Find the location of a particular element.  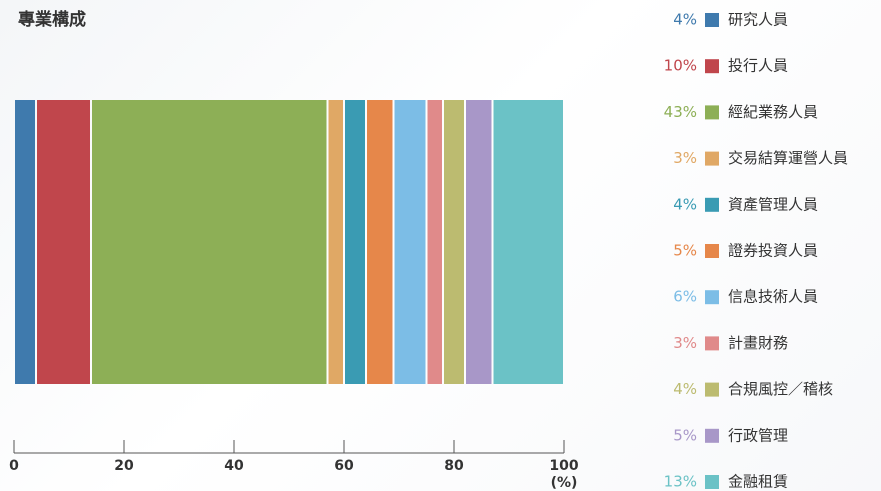

x-tick-label: 40 is located at coordinates (234, 466).